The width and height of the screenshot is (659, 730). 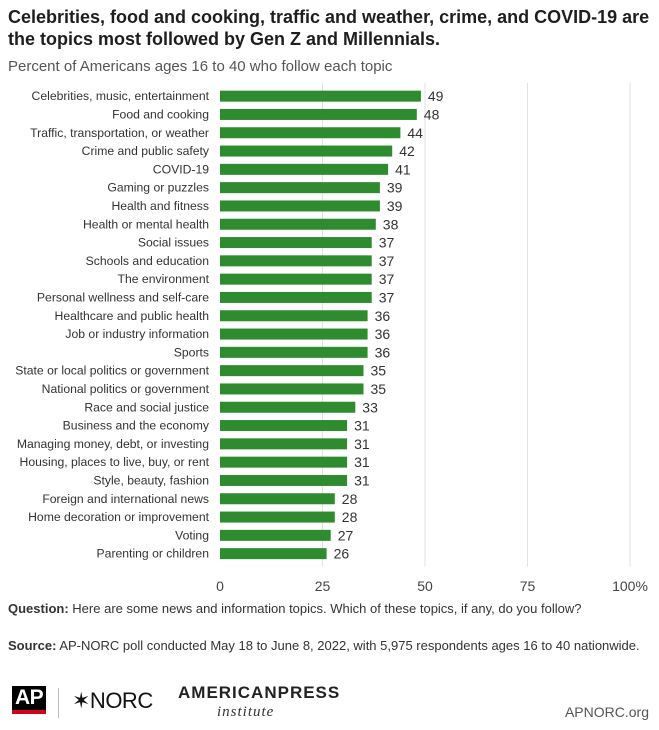 What do you see at coordinates (118, 517) in the screenshot?
I see `category-label: Home decoration or improvement` at bounding box center [118, 517].